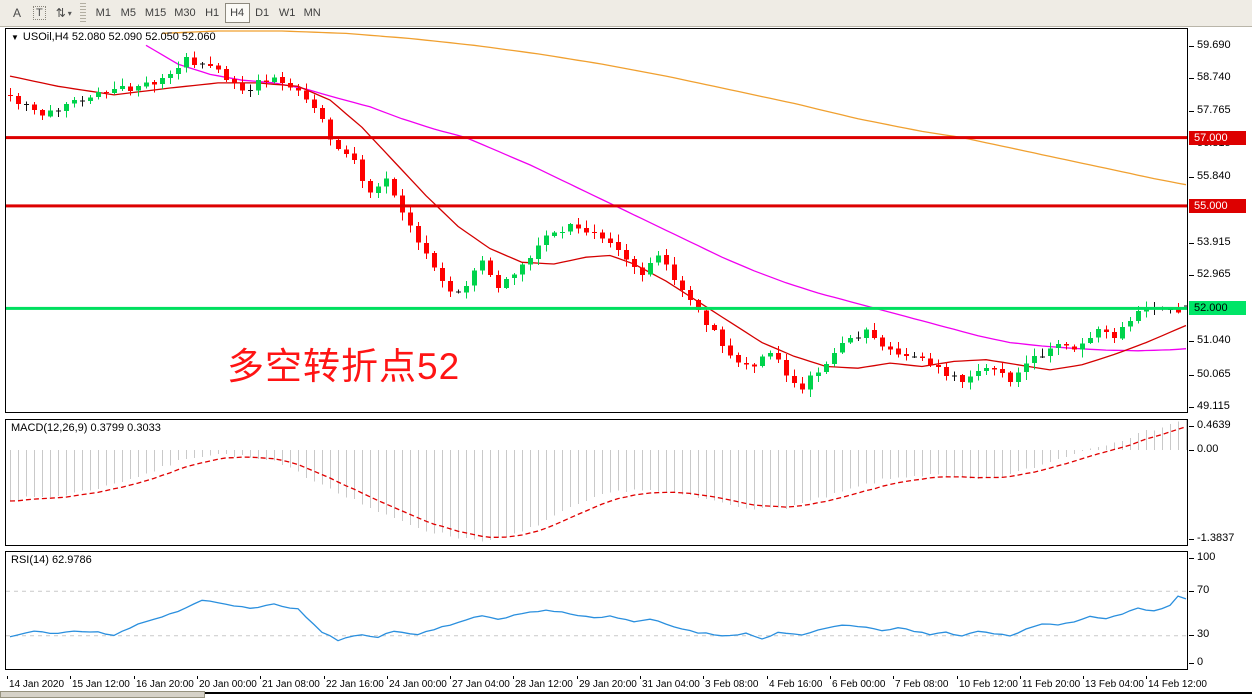  What do you see at coordinates (355, 684) in the screenshot?
I see `time-label: 22 Jan 16:00` at bounding box center [355, 684].